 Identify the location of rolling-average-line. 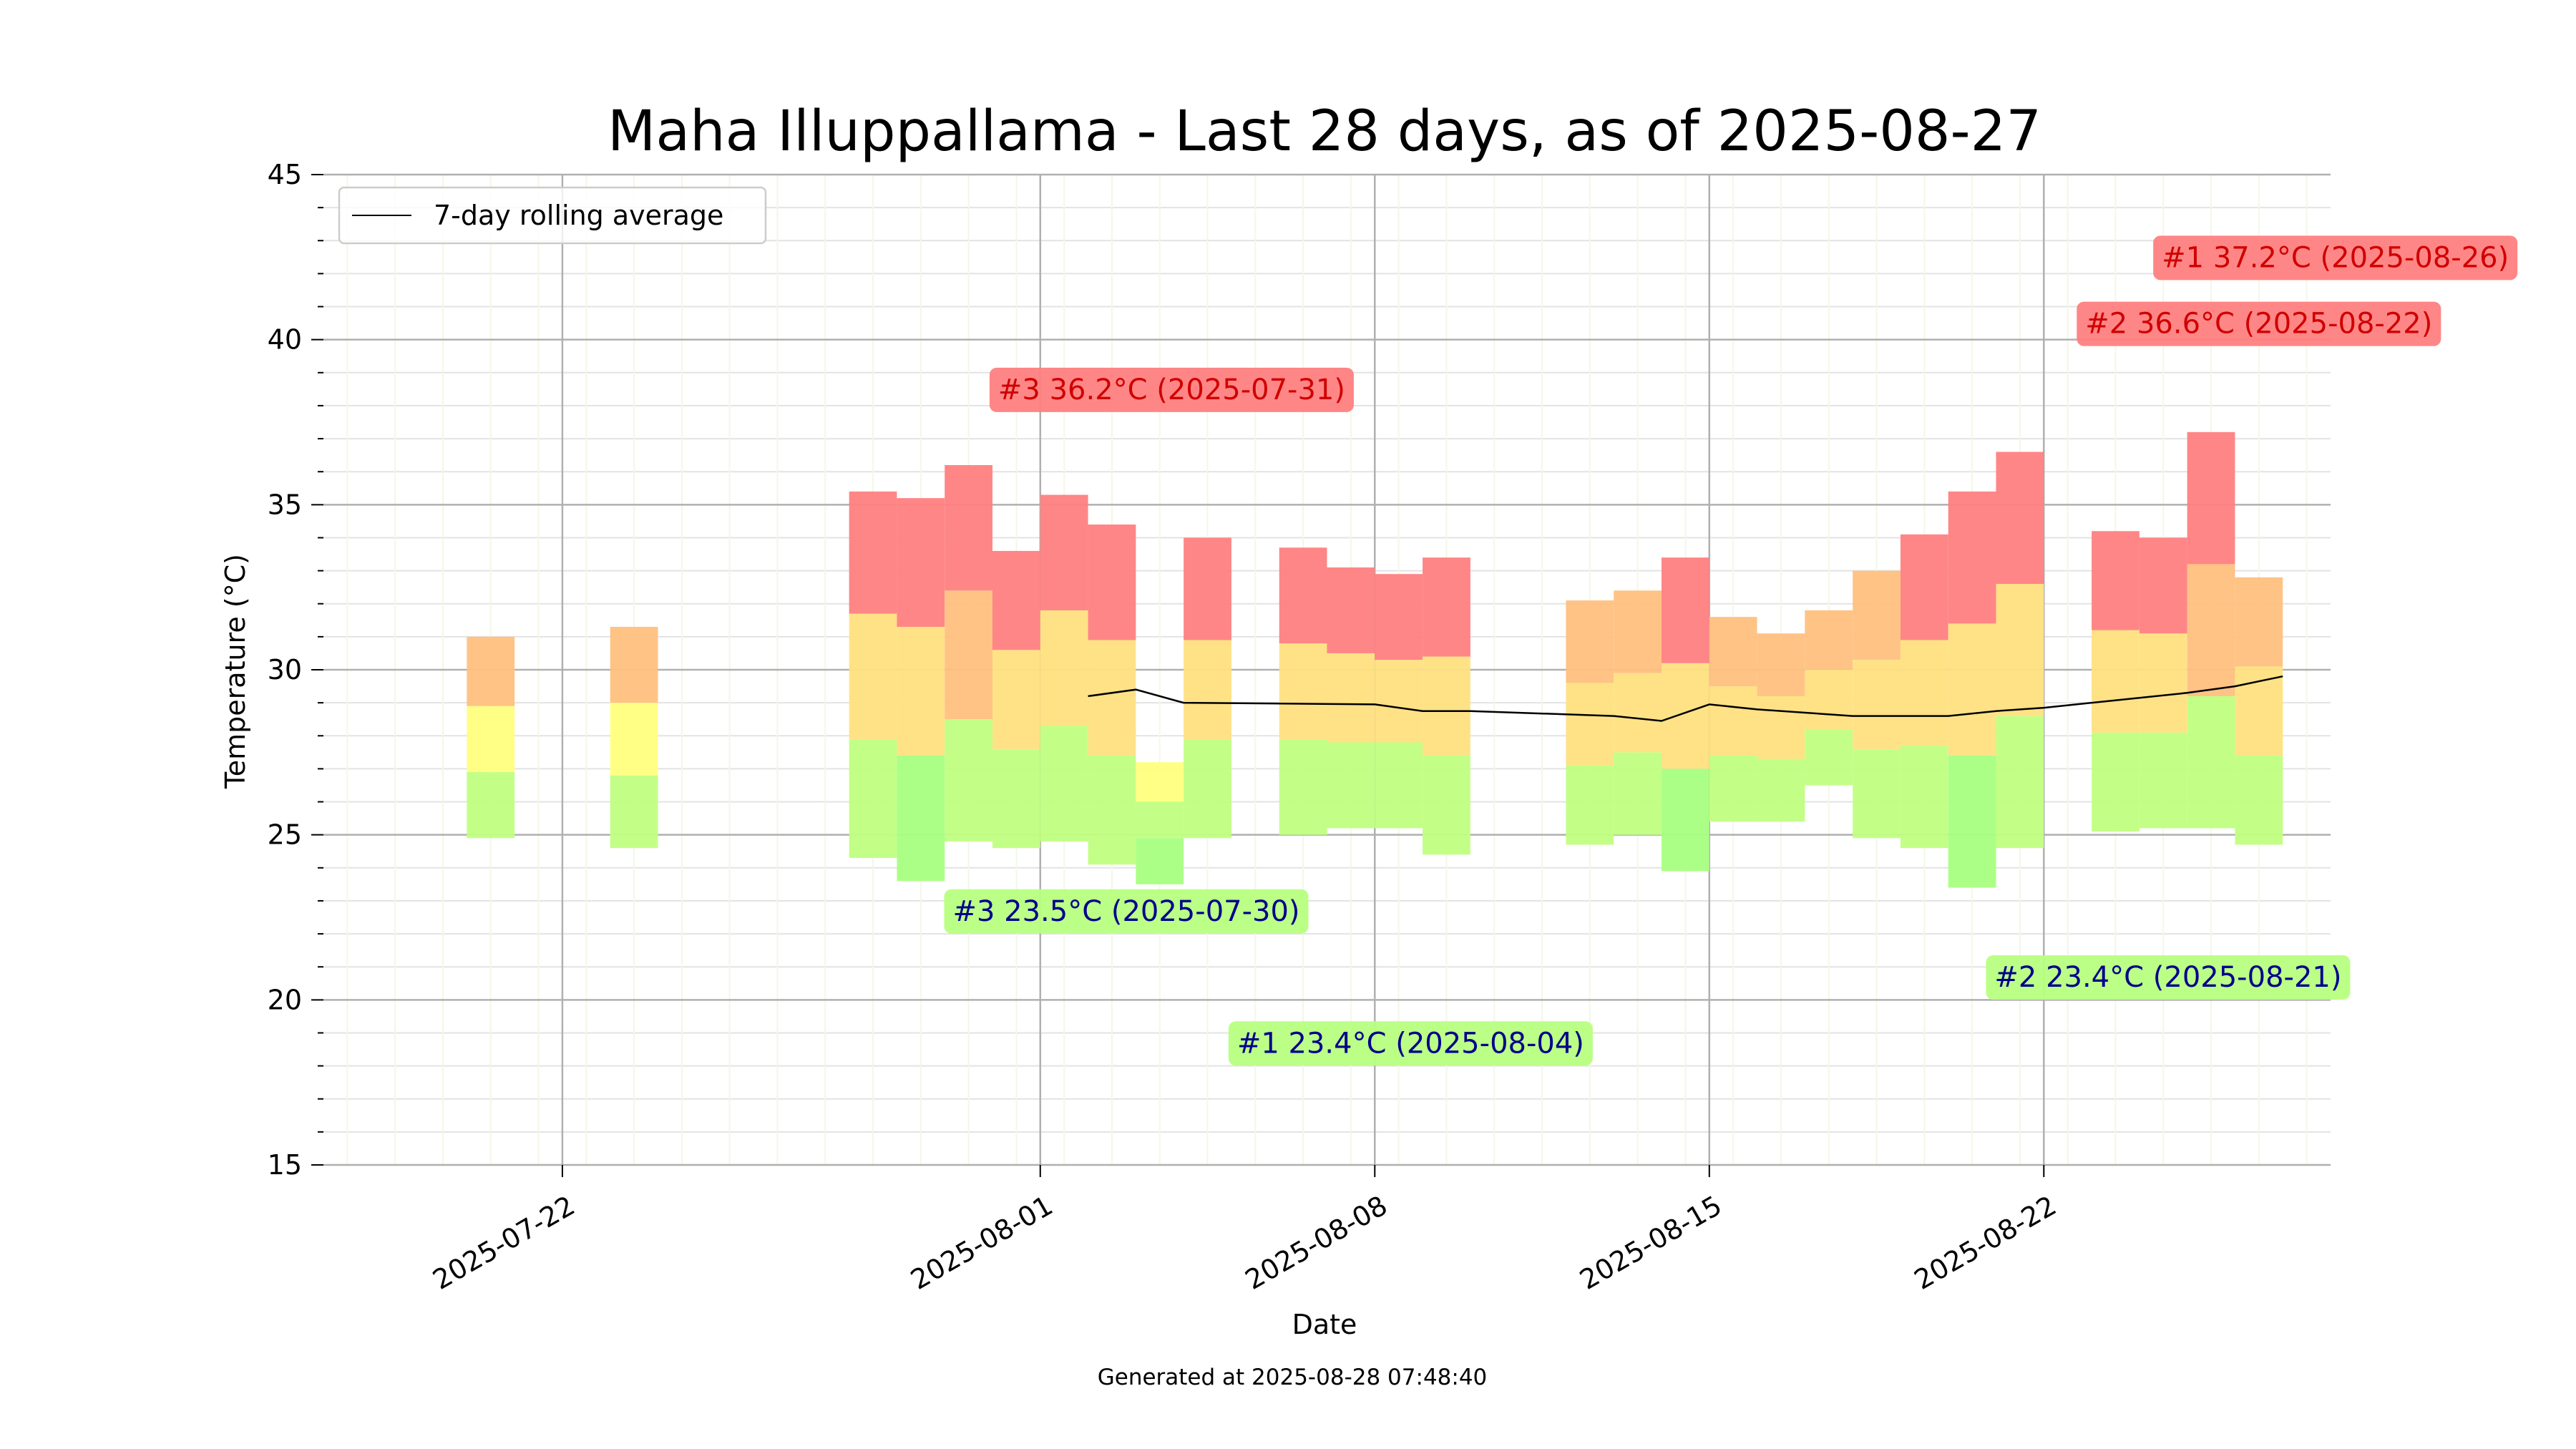
(1685, 698).